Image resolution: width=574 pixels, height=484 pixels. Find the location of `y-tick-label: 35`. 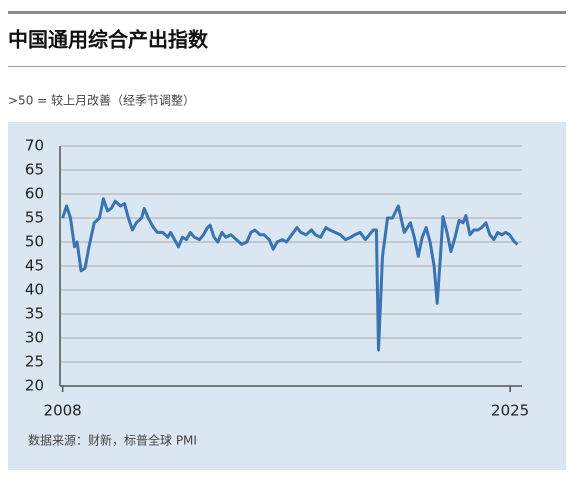

y-tick-label: 35 is located at coordinates (34, 314).